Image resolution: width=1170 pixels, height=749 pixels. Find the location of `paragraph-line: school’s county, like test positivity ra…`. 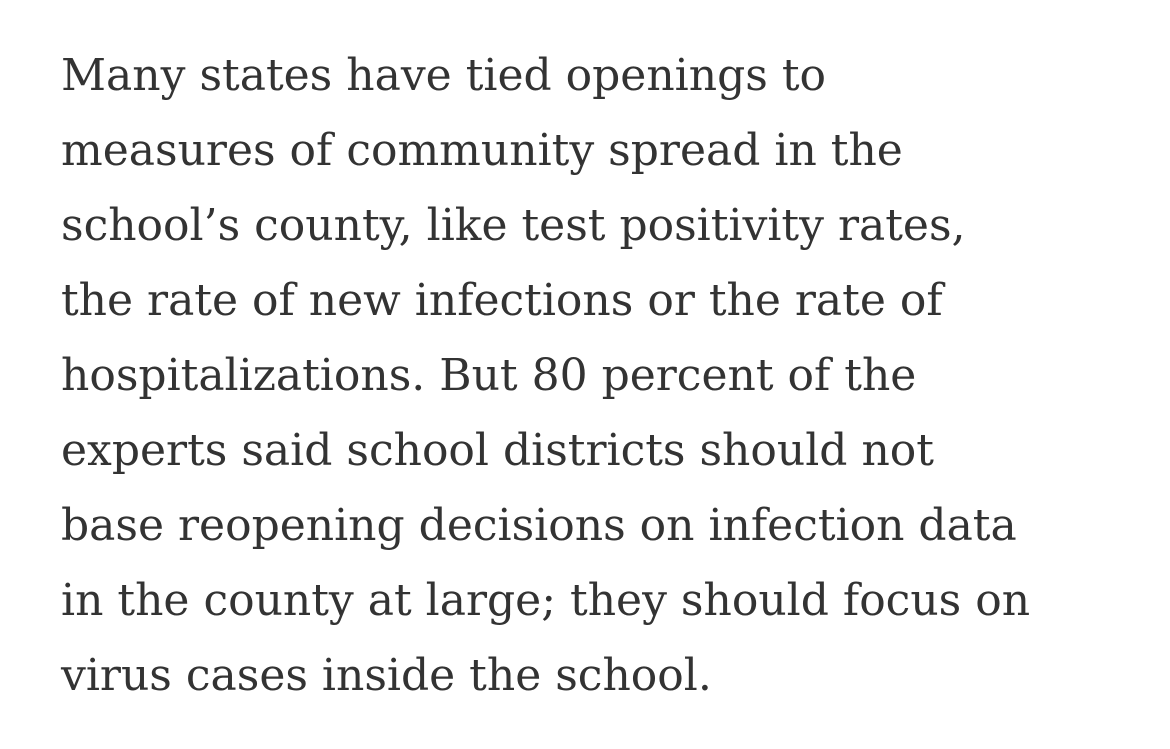

paragraph-line: school’s county, like test positivity ra… is located at coordinates (513, 225).